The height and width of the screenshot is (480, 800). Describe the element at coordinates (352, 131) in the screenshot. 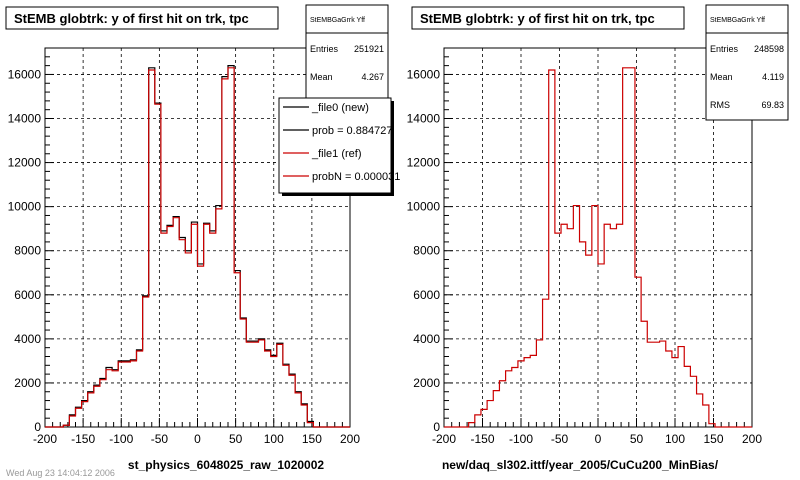

I see `legend-entry: prob = 0.884727` at that location.